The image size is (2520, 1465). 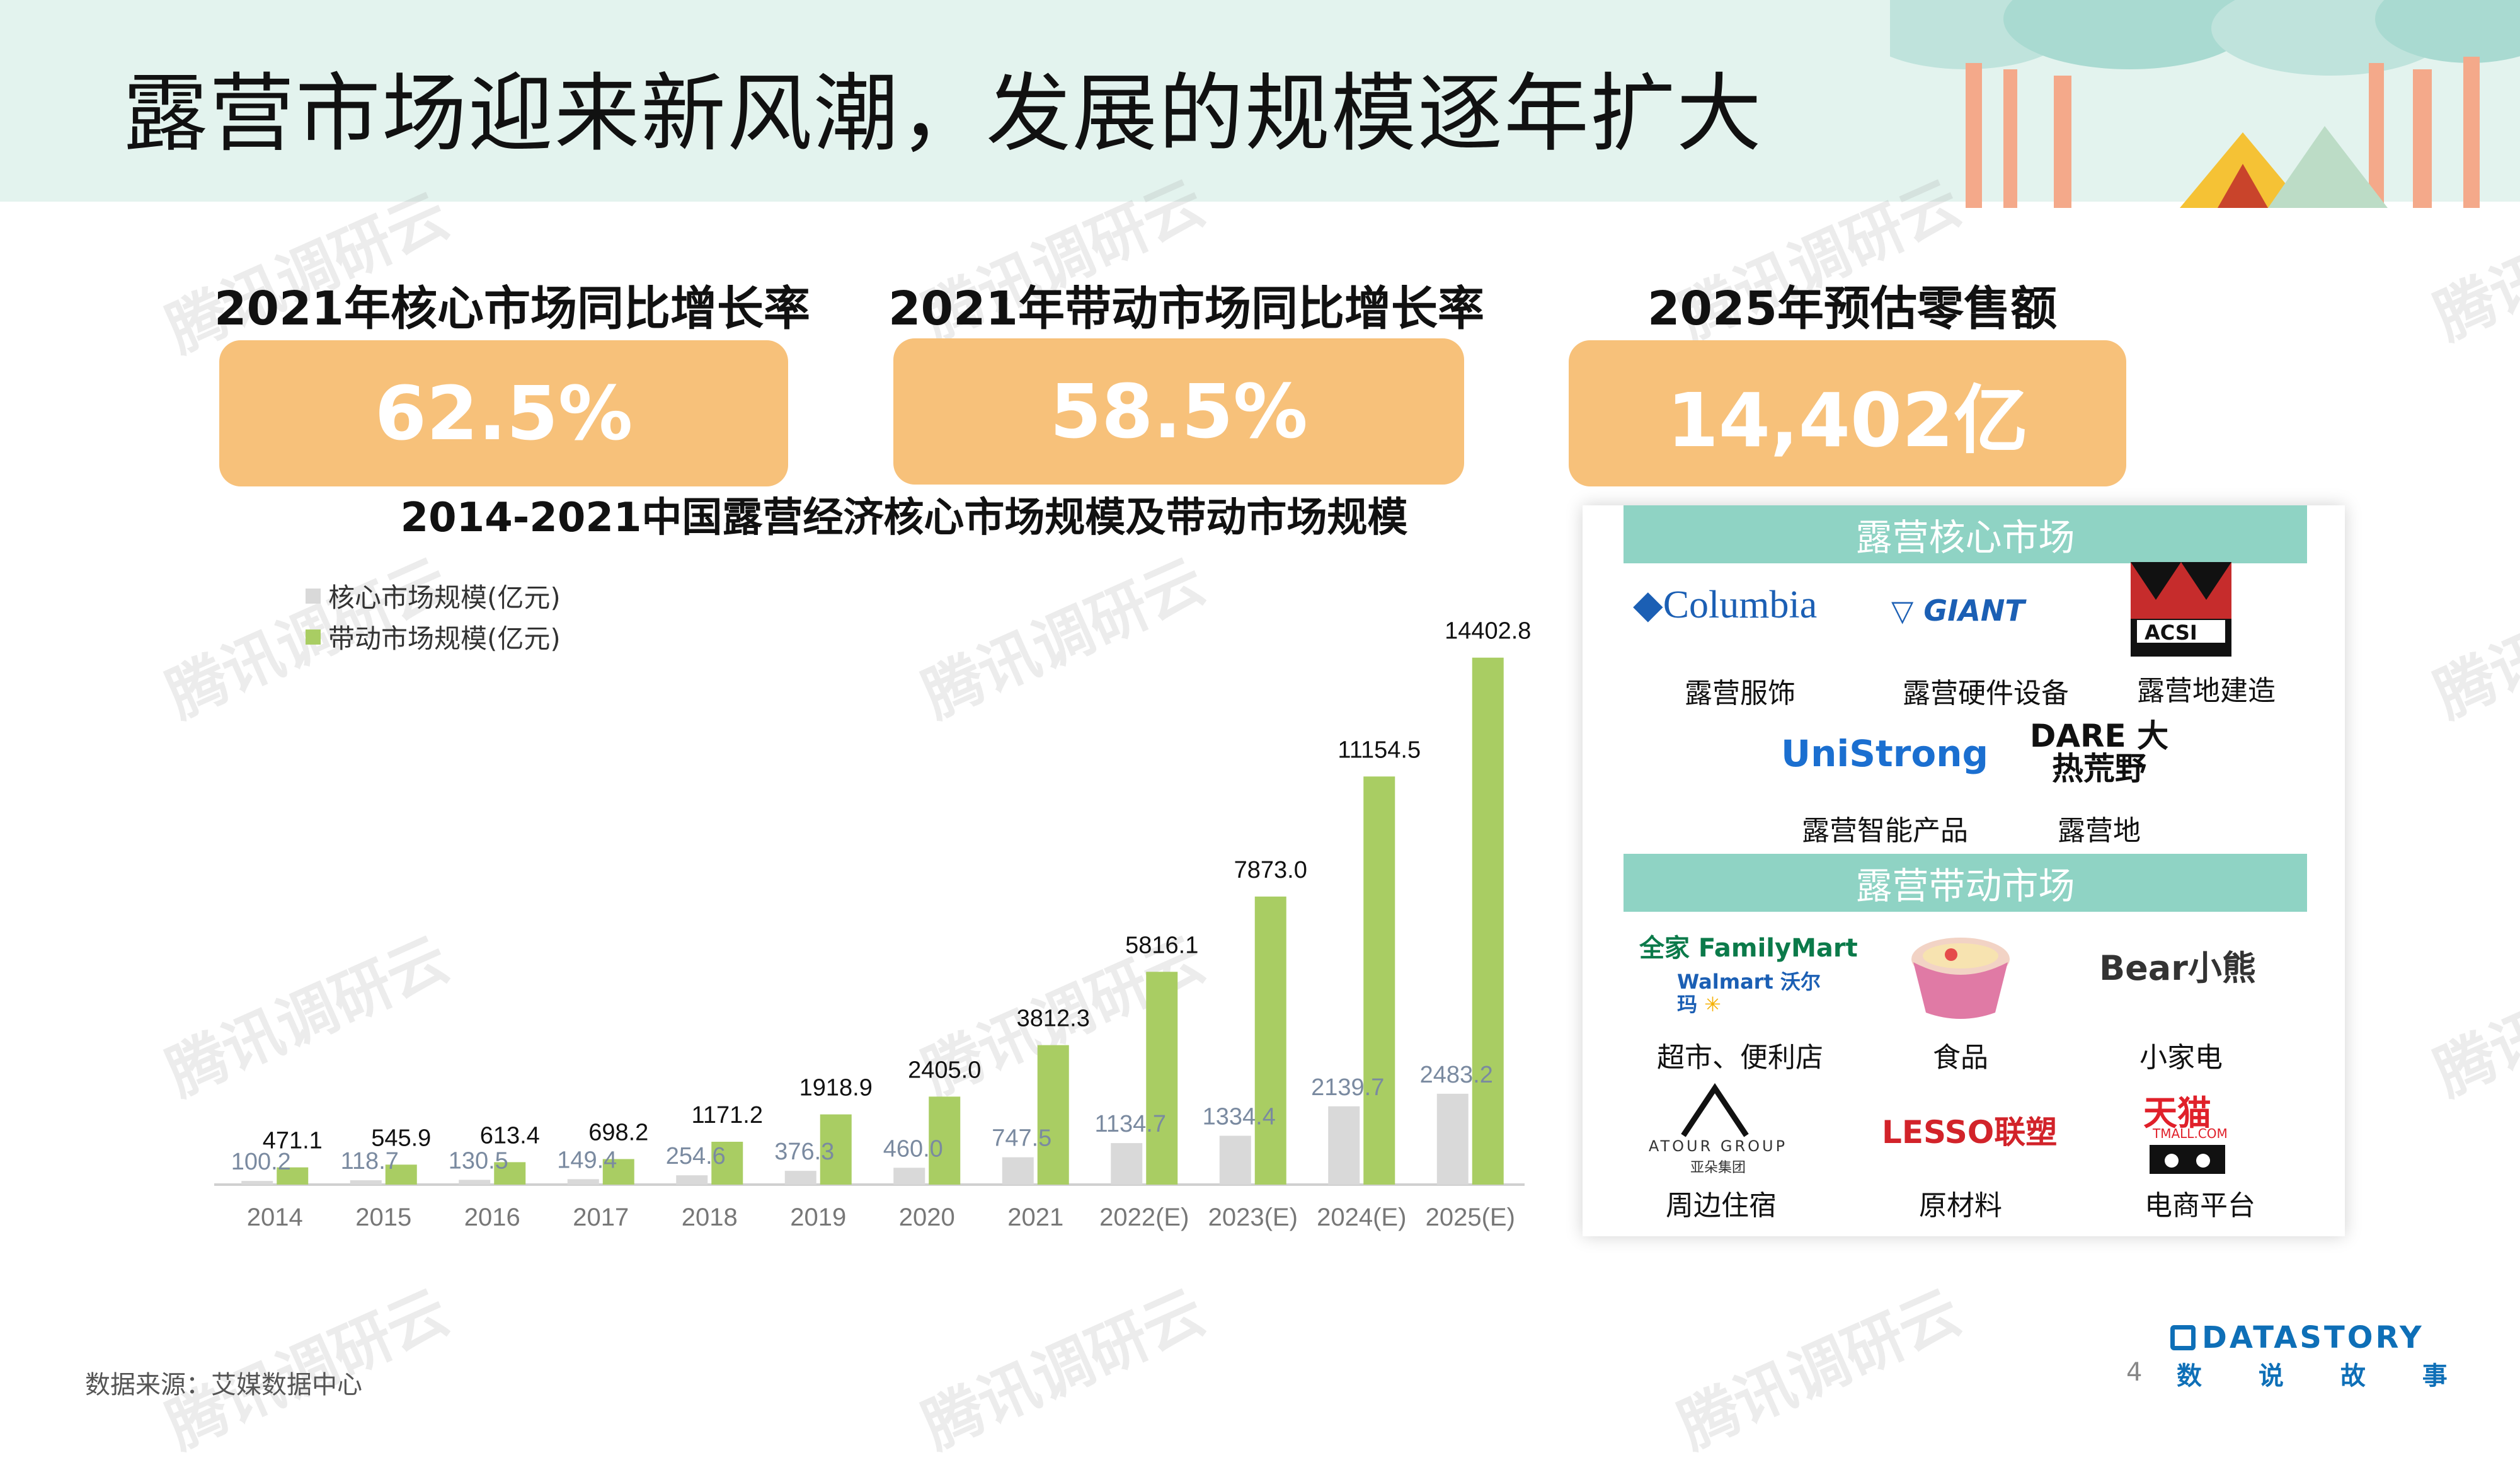 I want to click on walmart-logo-text: Walmart 沃尔玛, so click(x=1749, y=993).